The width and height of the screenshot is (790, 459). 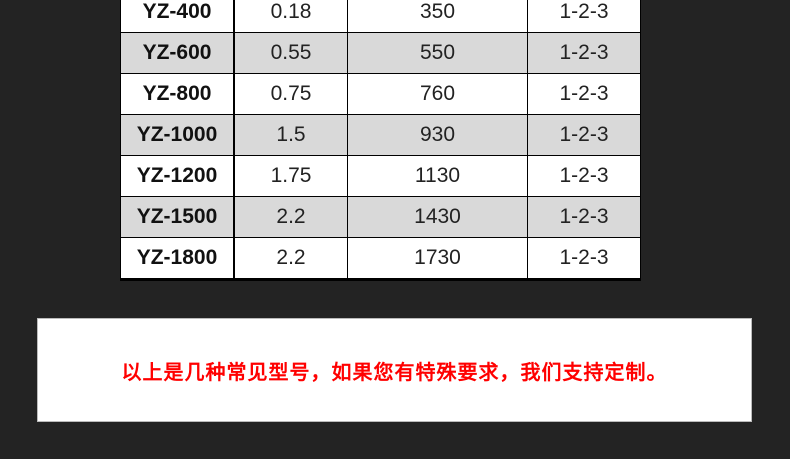 I want to click on value-cell-2: 760, so click(x=437, y=94).